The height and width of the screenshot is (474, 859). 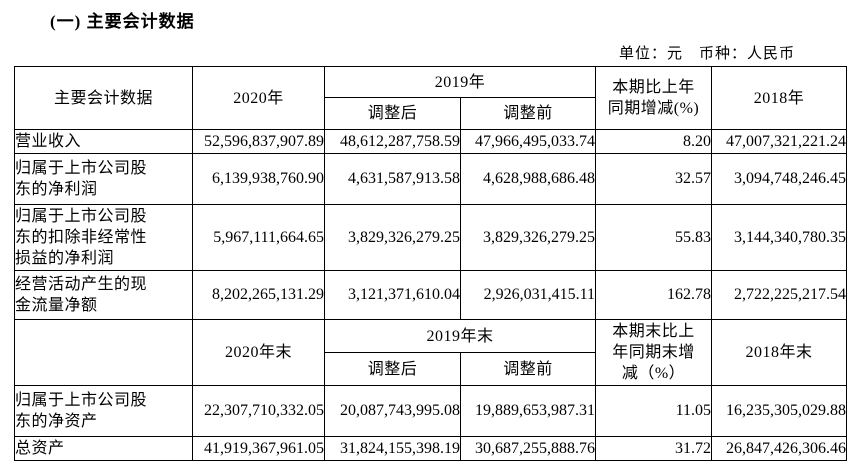 What do you see at coordinates (392, 141) in the screenshot?
I see `value-2019-after-cell: 48,612,287,758.59` at bounding box center [392, 141].